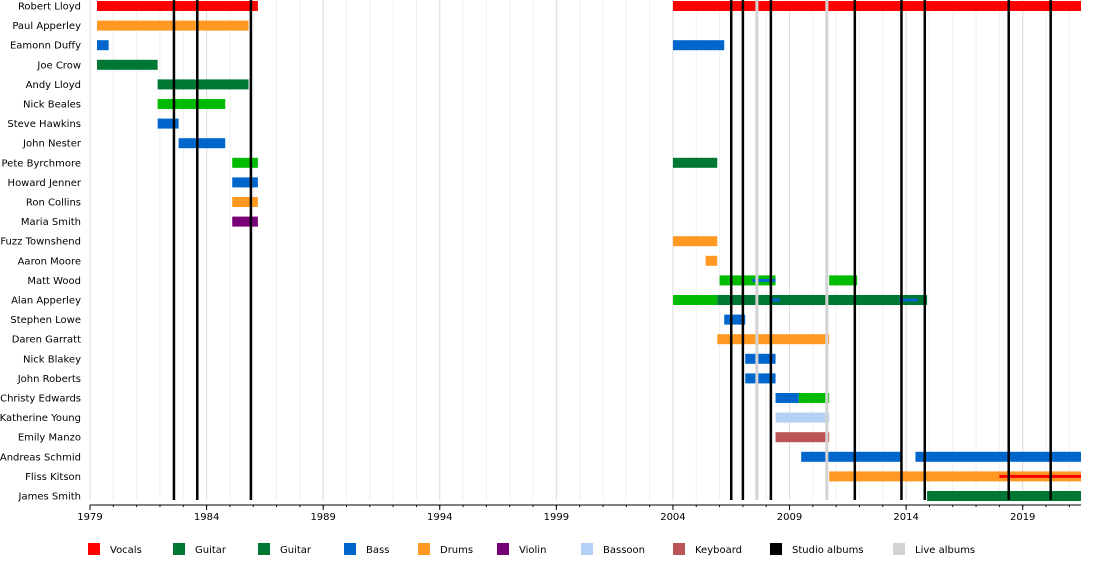 Image resolution: width=1100 pixels, height=580 pixels. Describe the element at coordinates (40, 457) in the screenshot. I see `member-name: Andreas Schmid` at that location.